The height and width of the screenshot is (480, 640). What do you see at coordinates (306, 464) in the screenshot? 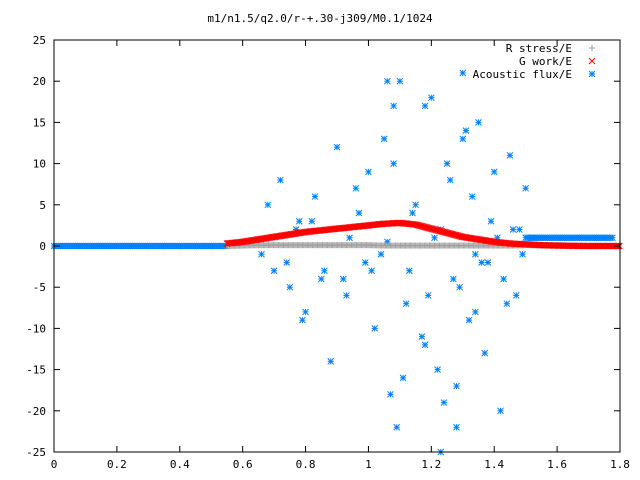
I see `x-tick-label: 0.8` at bounding box center [306, 464].